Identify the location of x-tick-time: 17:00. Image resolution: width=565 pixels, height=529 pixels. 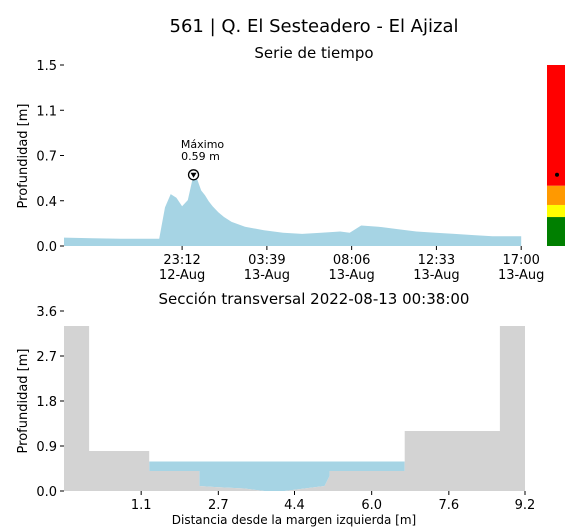
(520, 260).